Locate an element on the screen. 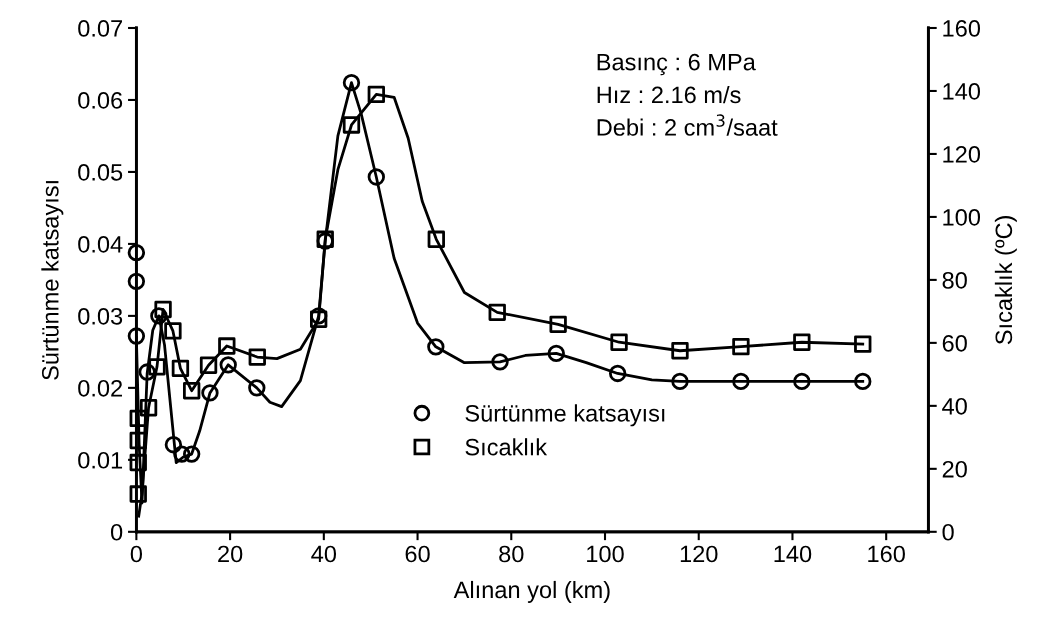 This screenshot has width=1049, height=622. y2-tick-label: 20 is located at coordinates (954, 469).